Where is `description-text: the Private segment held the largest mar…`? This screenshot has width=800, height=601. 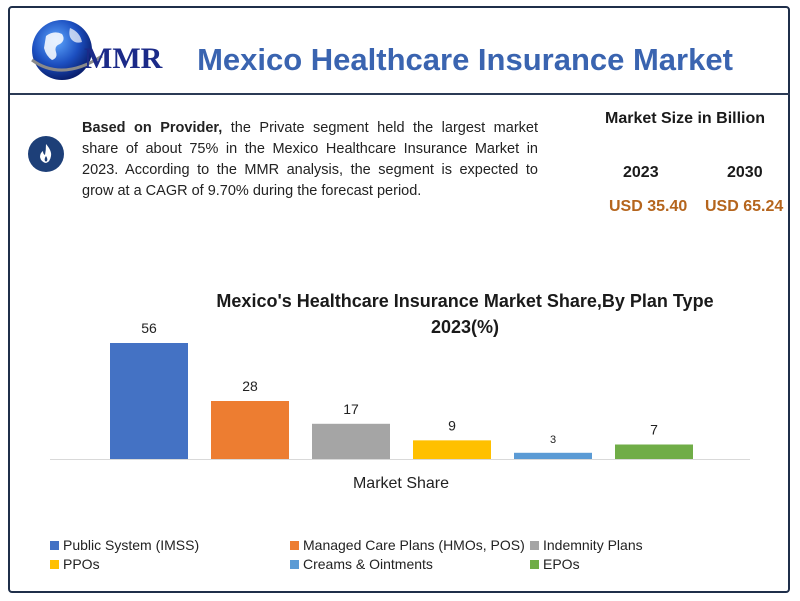
description-text: the Private segment held the largest mar… is located at coordinates (310, 159).